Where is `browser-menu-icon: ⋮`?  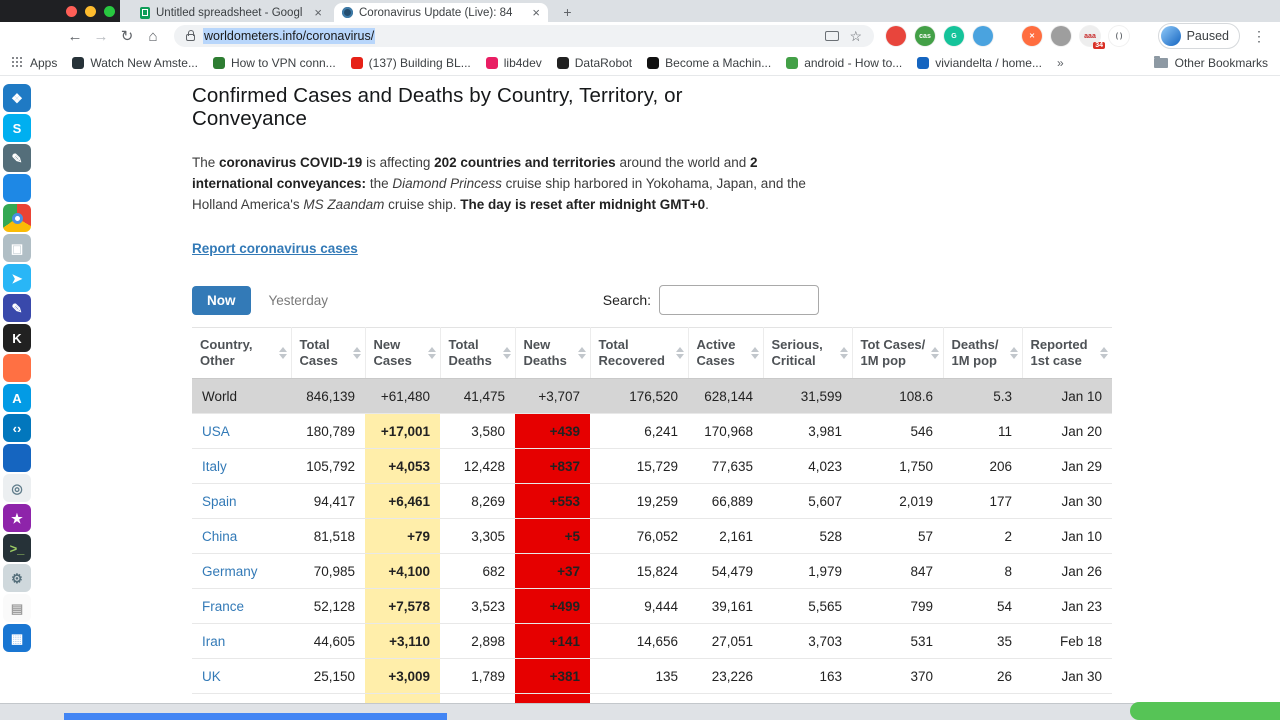
browser-menu-icon: ⋮ is located at coordinates (1259, 35).